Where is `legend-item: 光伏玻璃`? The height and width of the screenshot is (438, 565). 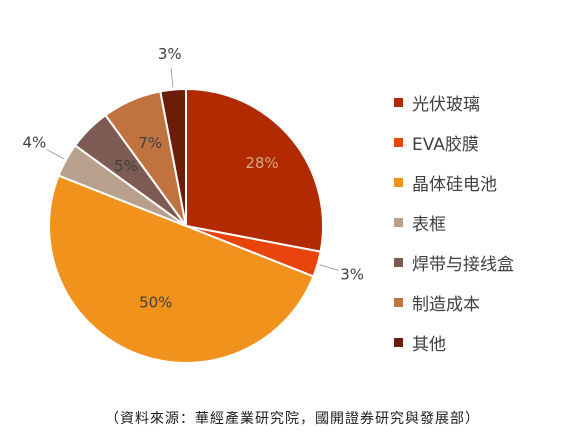 legend-item: 光伏玻璃 is located at coordinates (479, 103).